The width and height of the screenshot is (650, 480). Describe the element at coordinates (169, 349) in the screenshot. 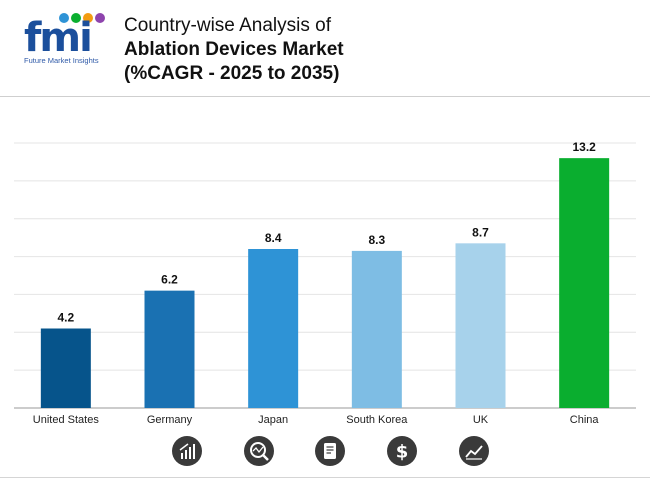

I see `bar-germany` at that location.